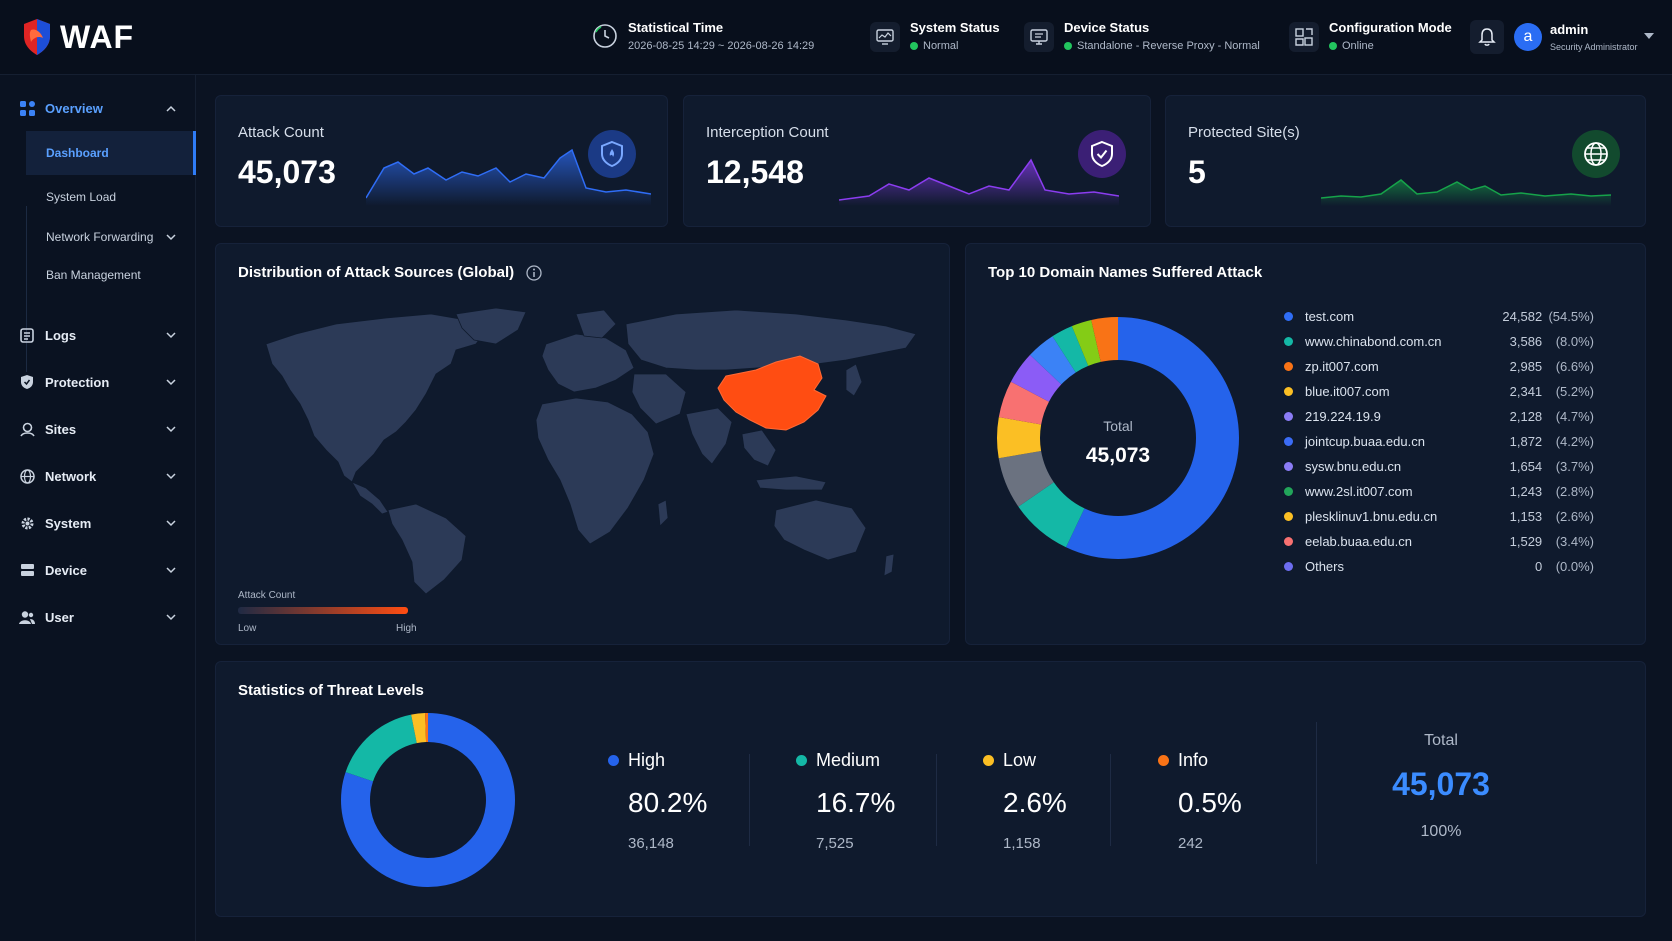 This screenshot has height=941, width=1672. Describe the element at coordinates (588, 363) in the screenshot. I see `map-europe` at that location.